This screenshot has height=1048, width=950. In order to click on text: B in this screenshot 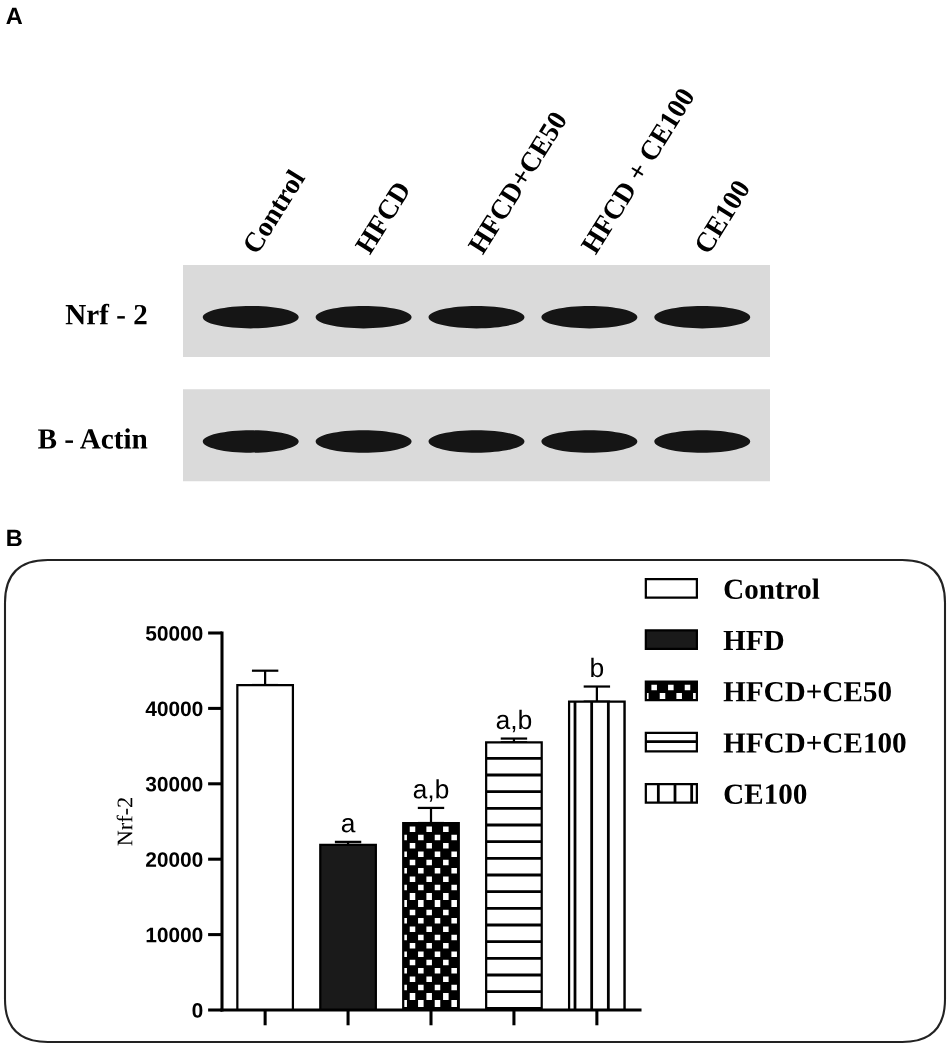, I will do `click(14, 538)`.